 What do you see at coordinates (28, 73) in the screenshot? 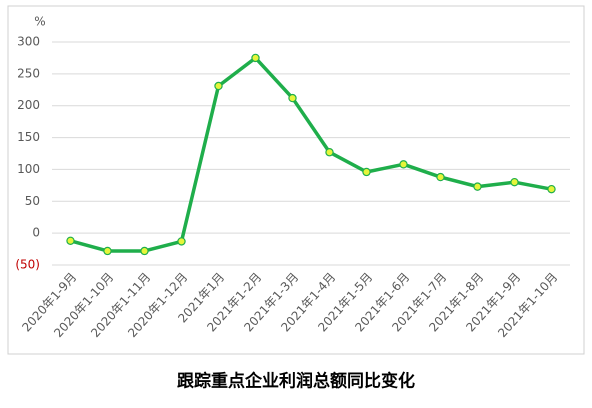
I see `y-tick-label: 250` at bounding box center [28, 73].